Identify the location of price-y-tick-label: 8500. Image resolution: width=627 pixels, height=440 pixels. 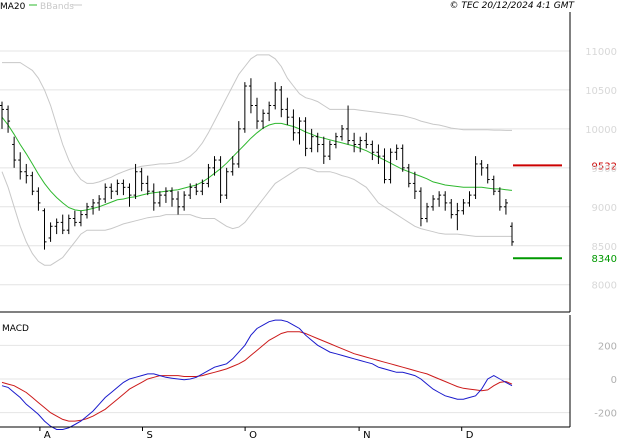
(604, 247).